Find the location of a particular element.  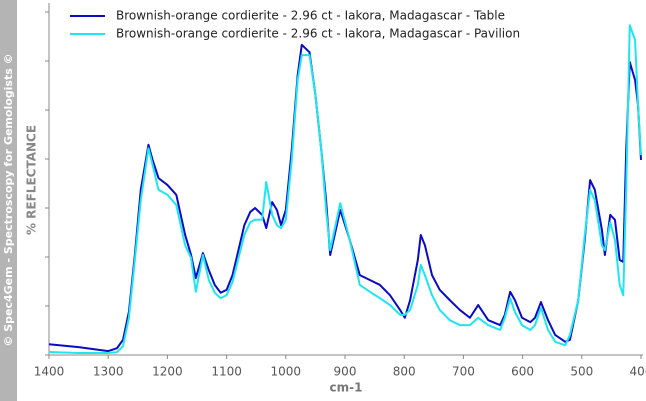

sidebar is located at coordinates (8, 200).